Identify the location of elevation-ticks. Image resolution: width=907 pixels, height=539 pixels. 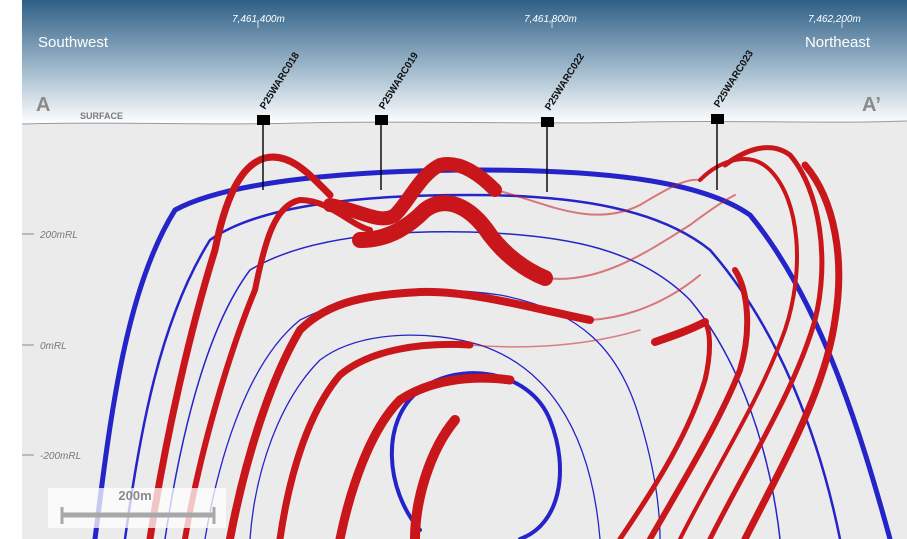
(28, 344).